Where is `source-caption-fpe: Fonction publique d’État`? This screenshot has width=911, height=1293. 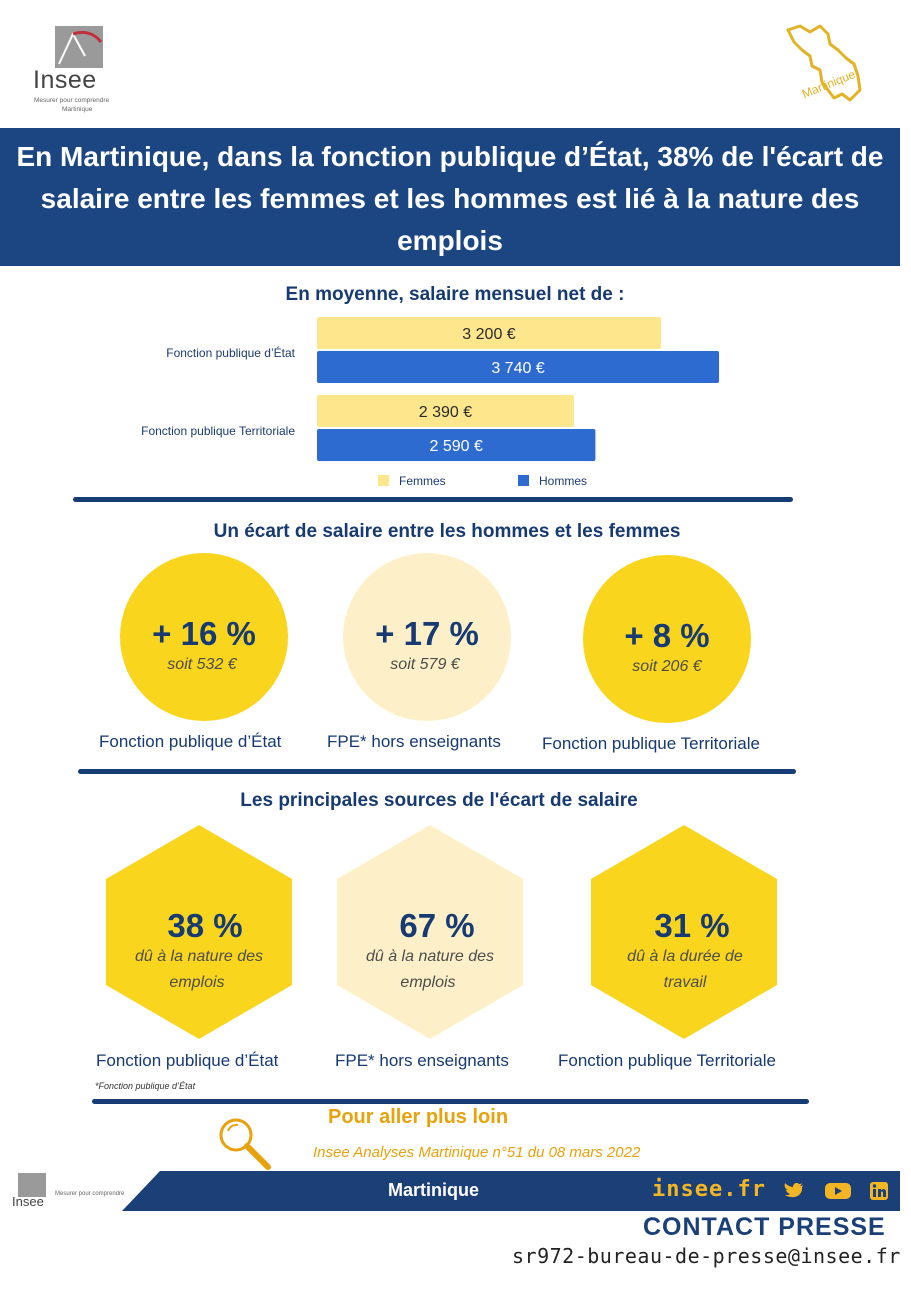 source-caption-fpe: Fonction publique d’État is located at coordinates (187, 1060).